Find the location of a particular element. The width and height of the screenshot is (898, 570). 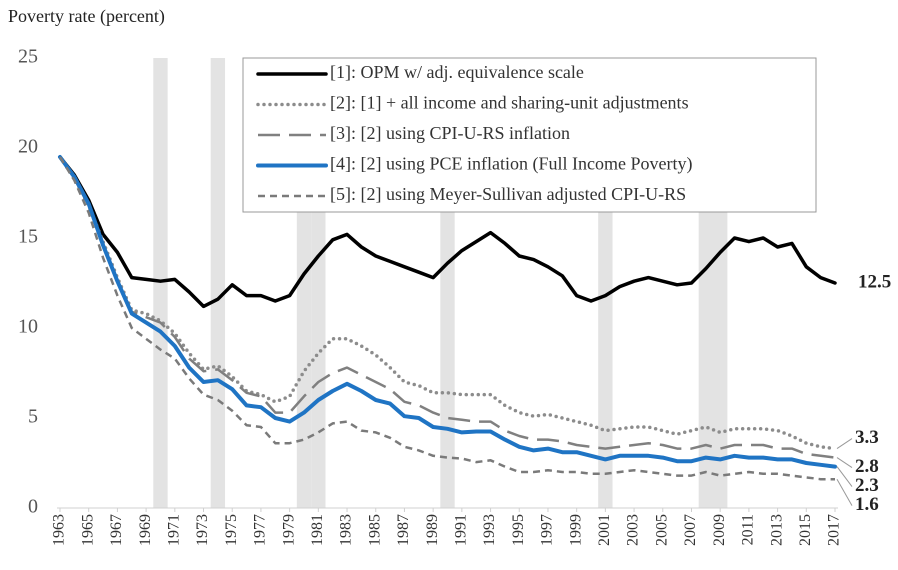

x-tick-label: 1999 is located at coordinates (575, 530).